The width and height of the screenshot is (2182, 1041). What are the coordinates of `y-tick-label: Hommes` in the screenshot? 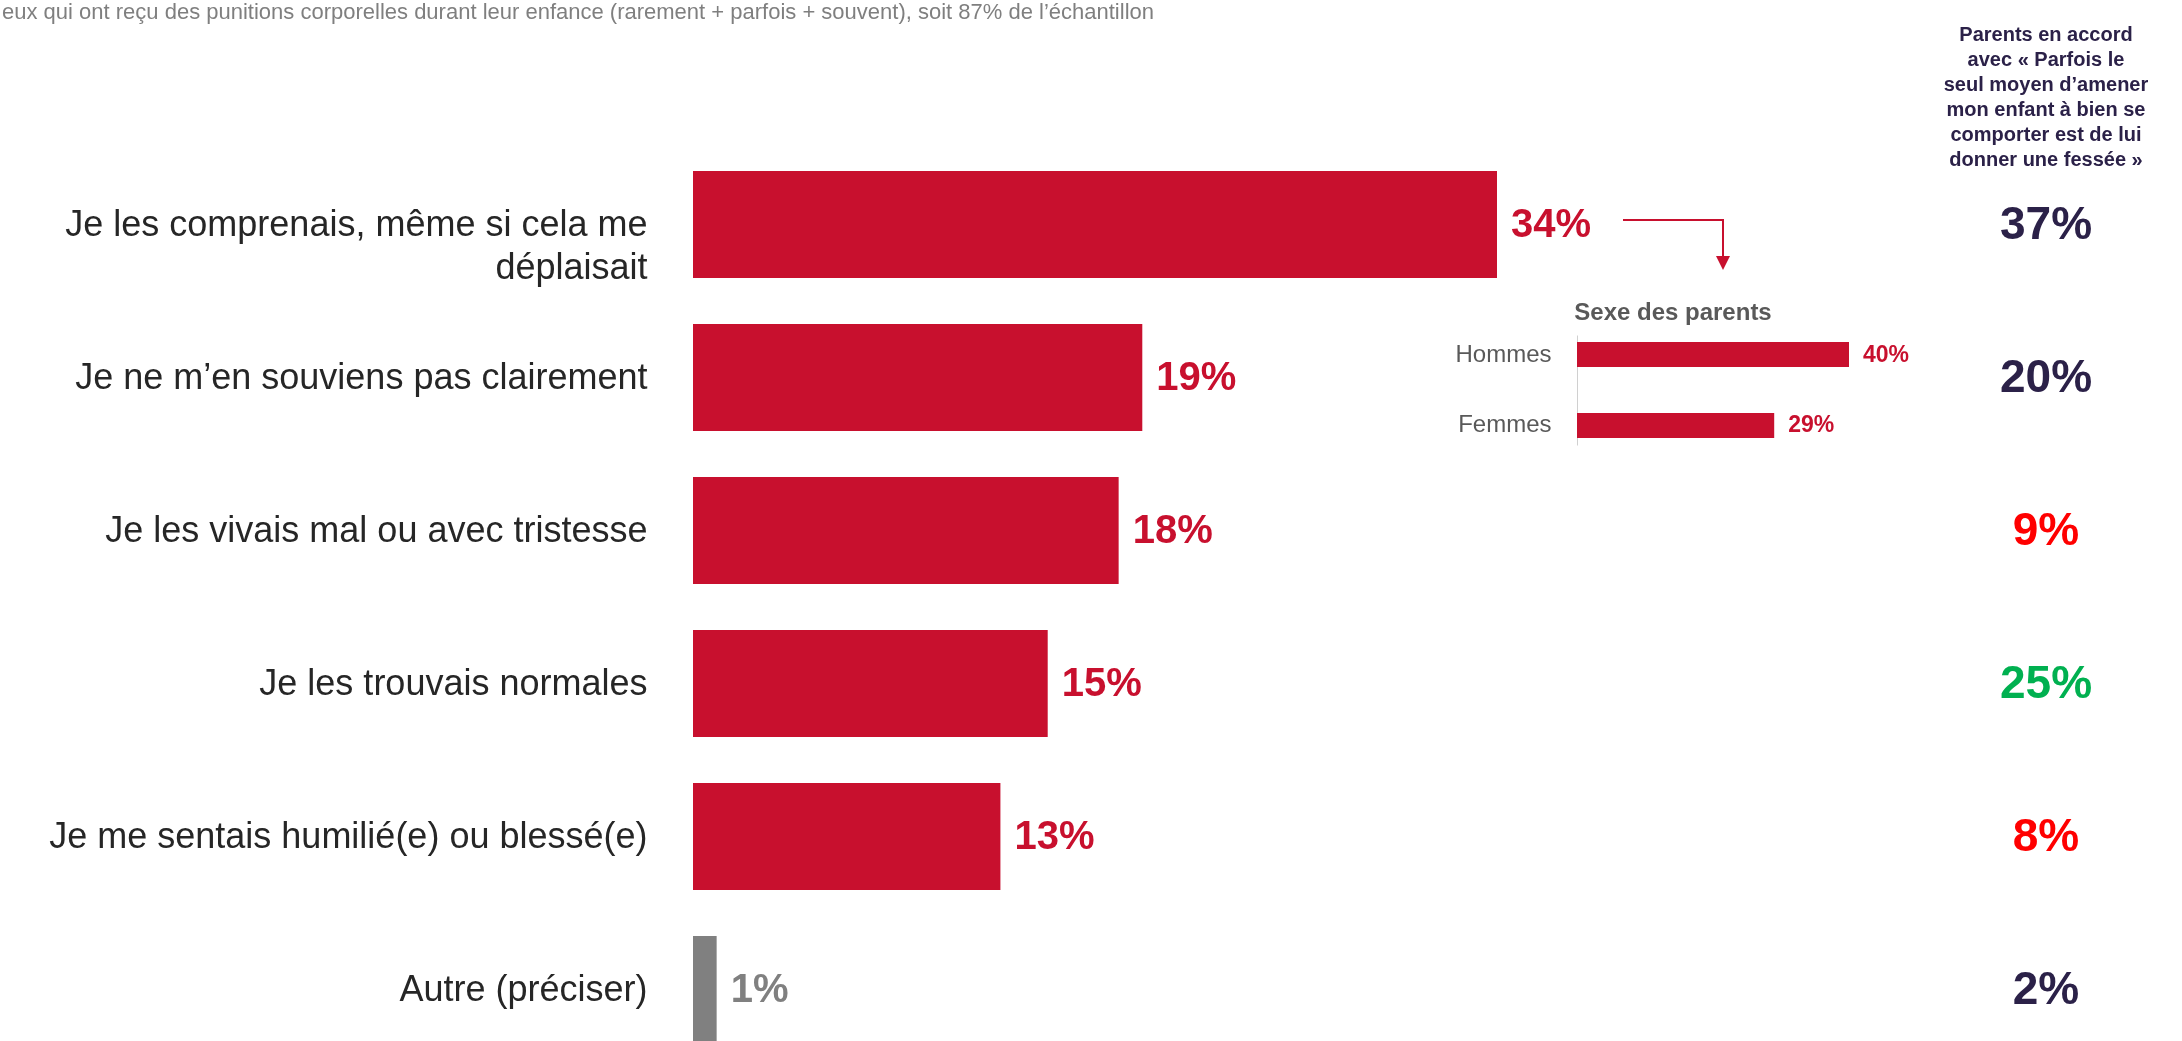 It's located at (1503, 353).